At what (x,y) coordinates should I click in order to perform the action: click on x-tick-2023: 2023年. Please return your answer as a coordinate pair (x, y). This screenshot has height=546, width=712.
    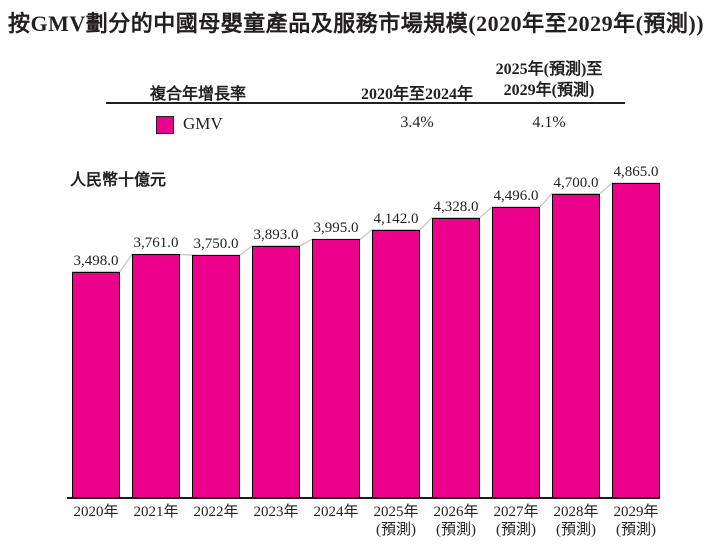
    Looking at the image, I should click on (276, 512).